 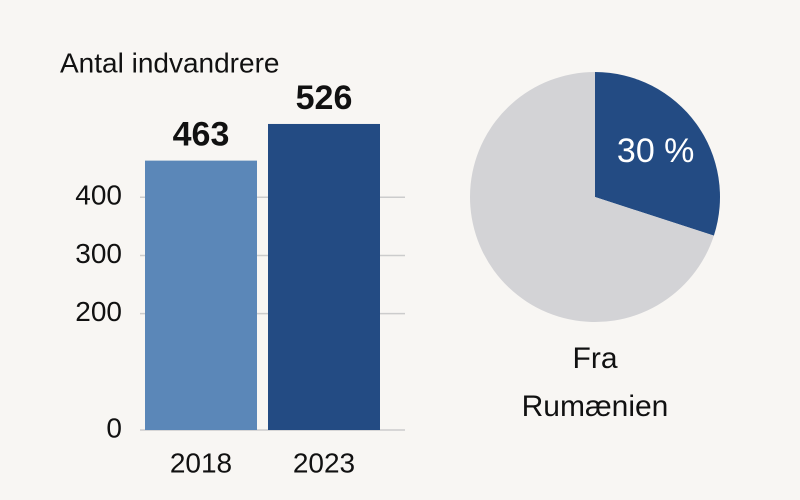 I want to click on y-tick-label: 400, so click(x=98, y=195).